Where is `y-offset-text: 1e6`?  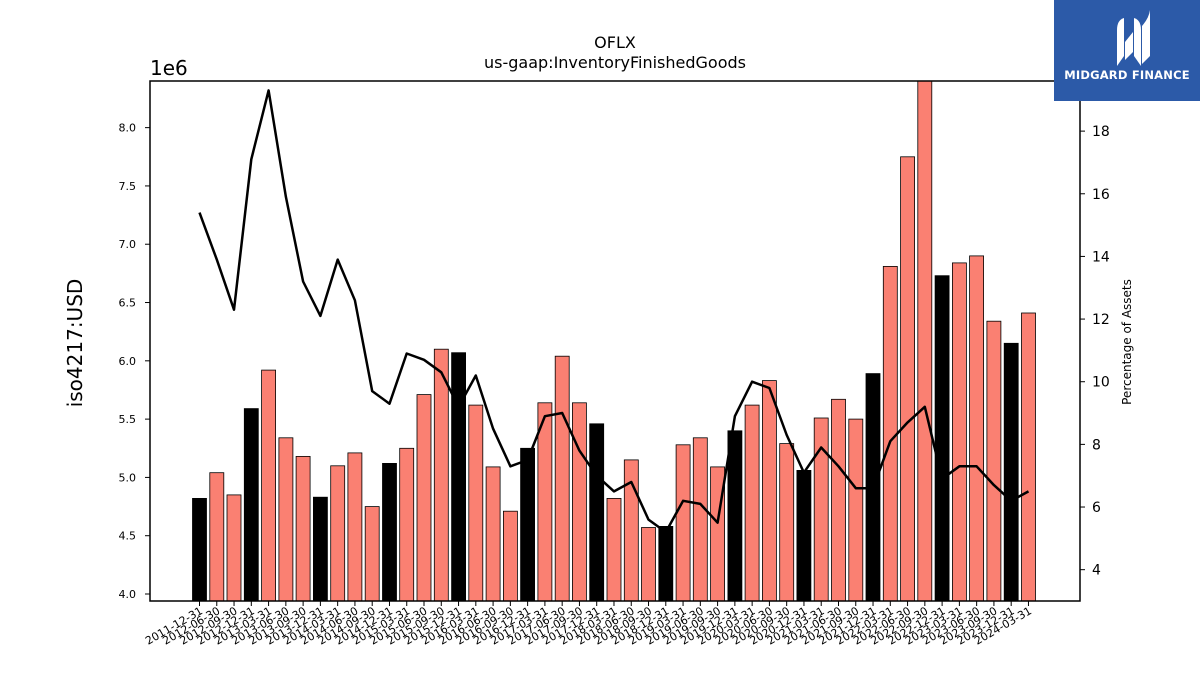 y-offset-text: 1e6 is located at coordinates (169, 68).